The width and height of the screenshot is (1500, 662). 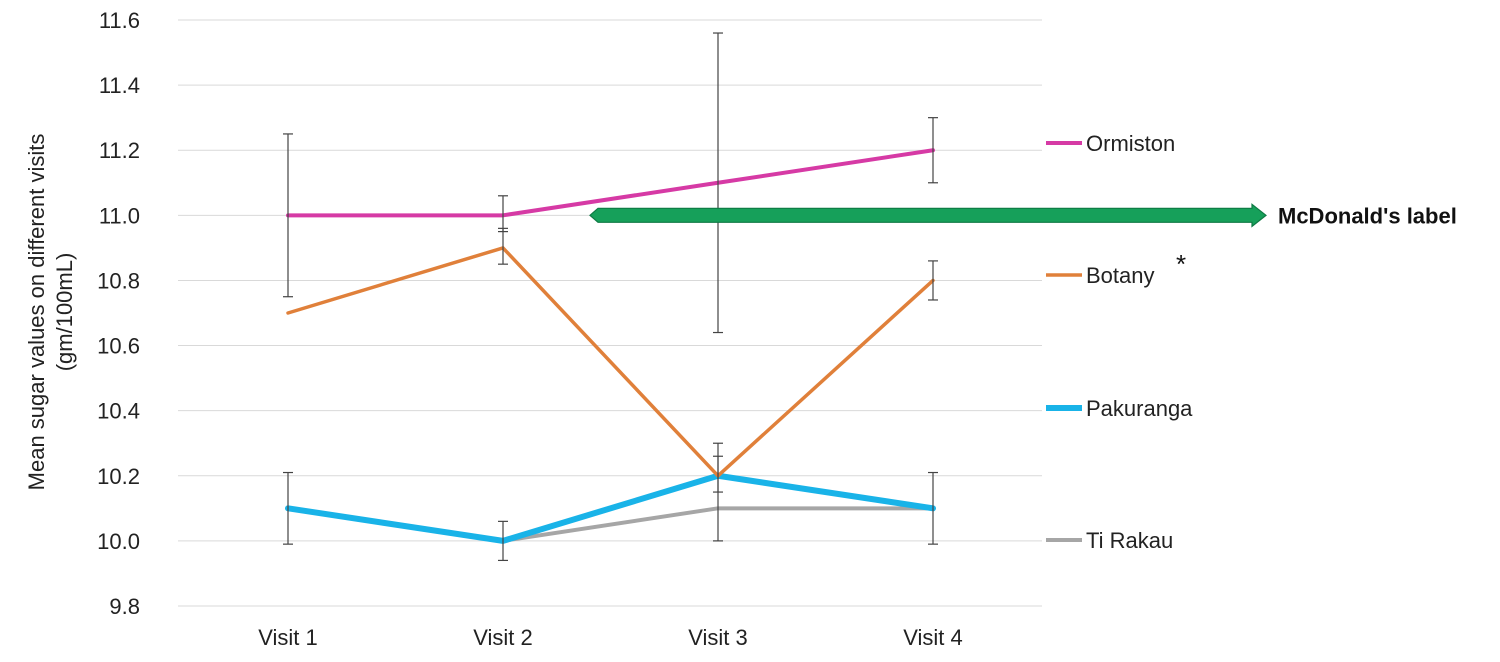 What do you see at coordinates (610, 183) in the screenshot?
I see `series-line-ormiston` at bounding box center [610, 183].